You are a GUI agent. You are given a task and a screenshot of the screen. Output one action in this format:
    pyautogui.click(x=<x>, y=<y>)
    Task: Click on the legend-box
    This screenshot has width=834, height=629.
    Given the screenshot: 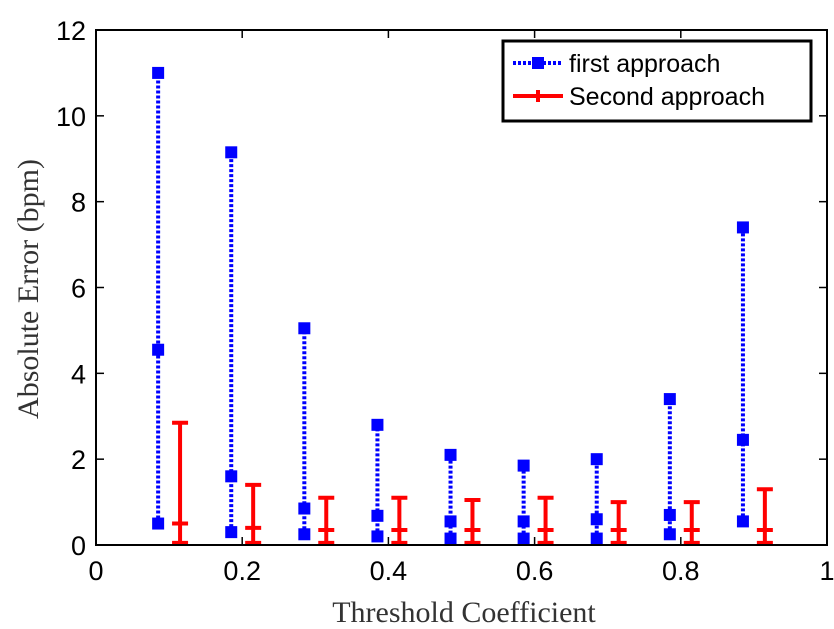 What is the action you would take?
    pyautogui.click(x=657, y=81)
    